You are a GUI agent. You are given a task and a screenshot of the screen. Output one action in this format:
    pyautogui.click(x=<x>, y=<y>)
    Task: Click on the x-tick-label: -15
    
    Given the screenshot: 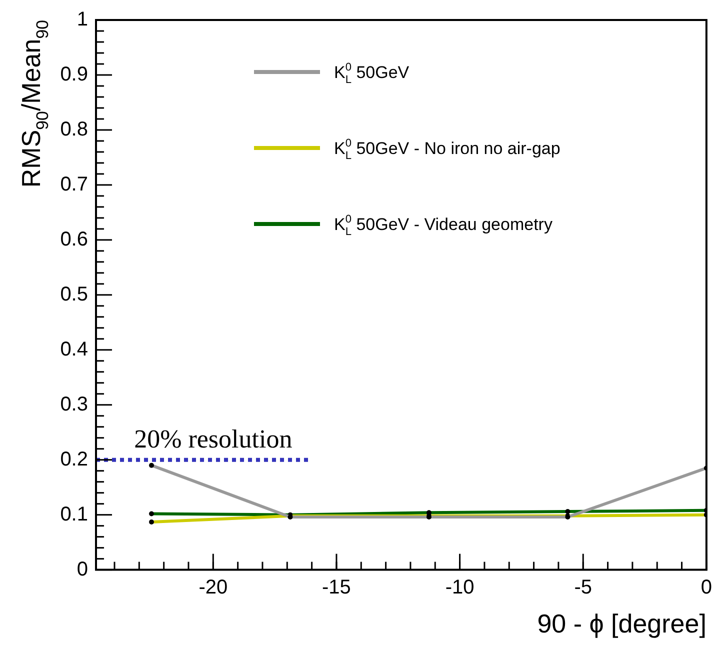 What is the action you would take?
    pyautogui.click(x=336, y=587)
    